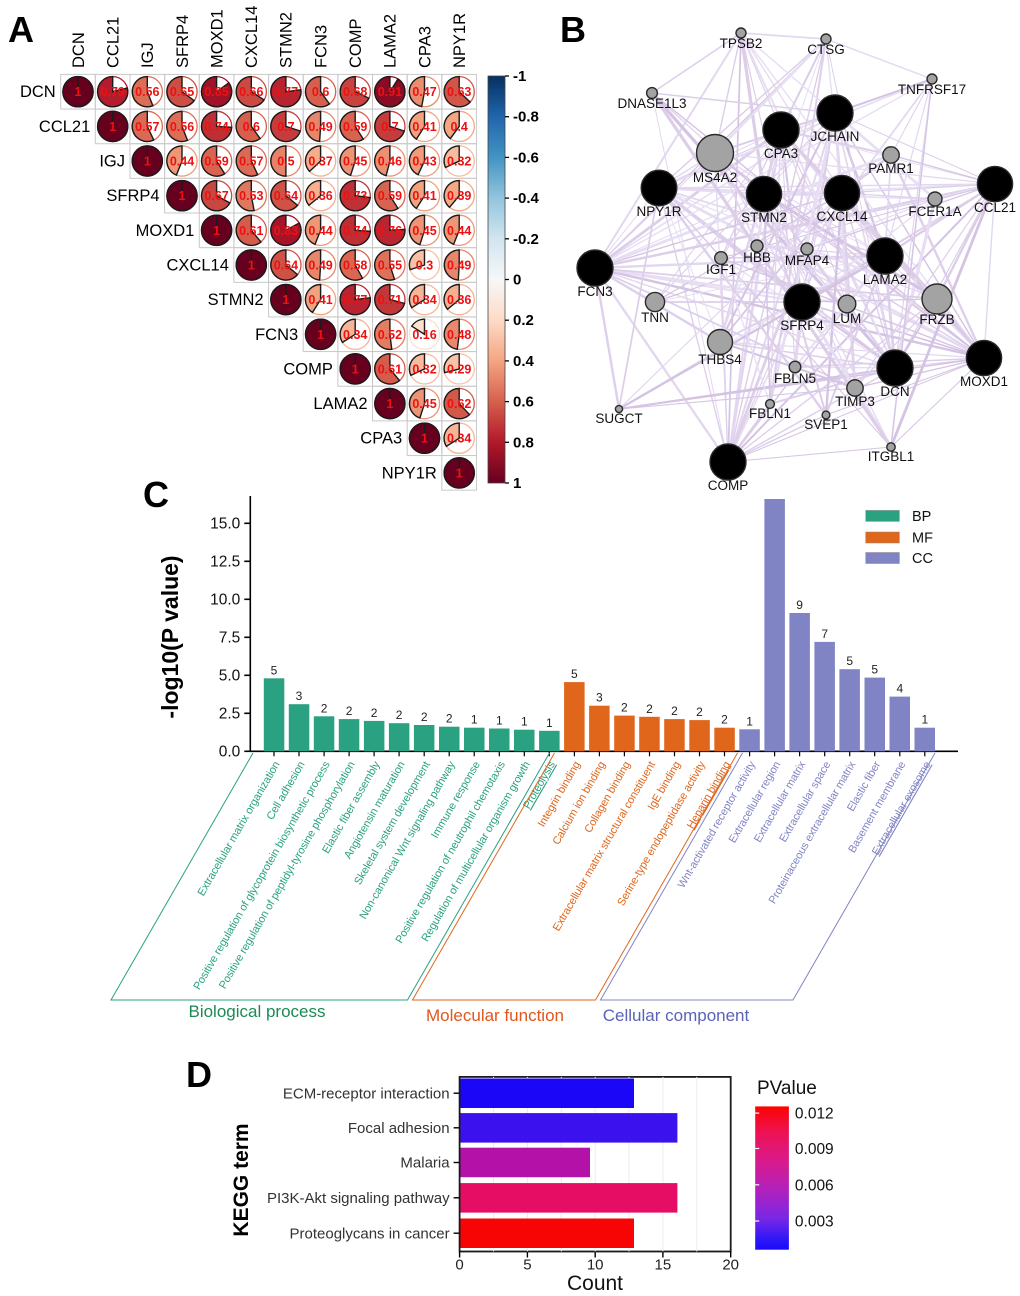 This screenshot has height=1296, width=1020. I want to click on svg-text: 0.71, so click(390, 300).